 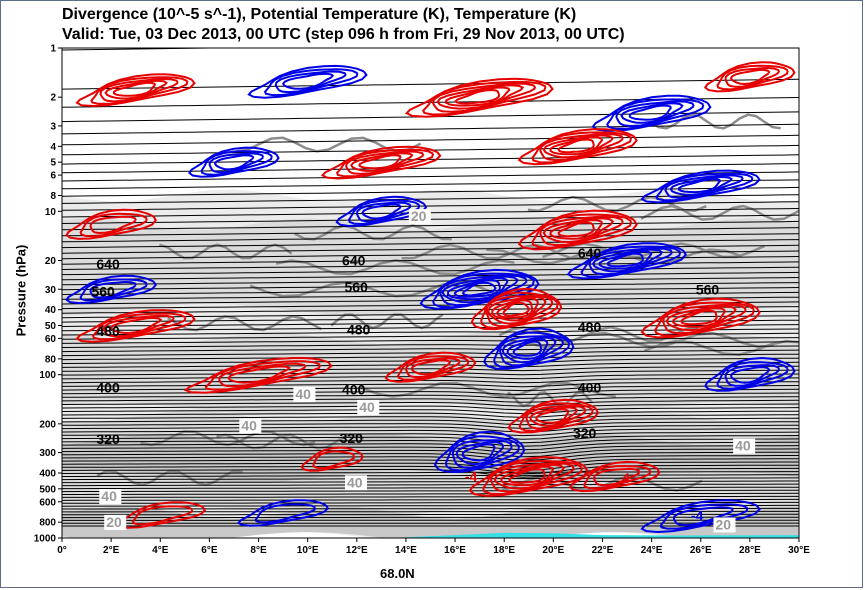 What do you see at coordinates (603, 550) in the screenshot?
I see `x-tick-label: 22°E` at bounding box center [603, 550].